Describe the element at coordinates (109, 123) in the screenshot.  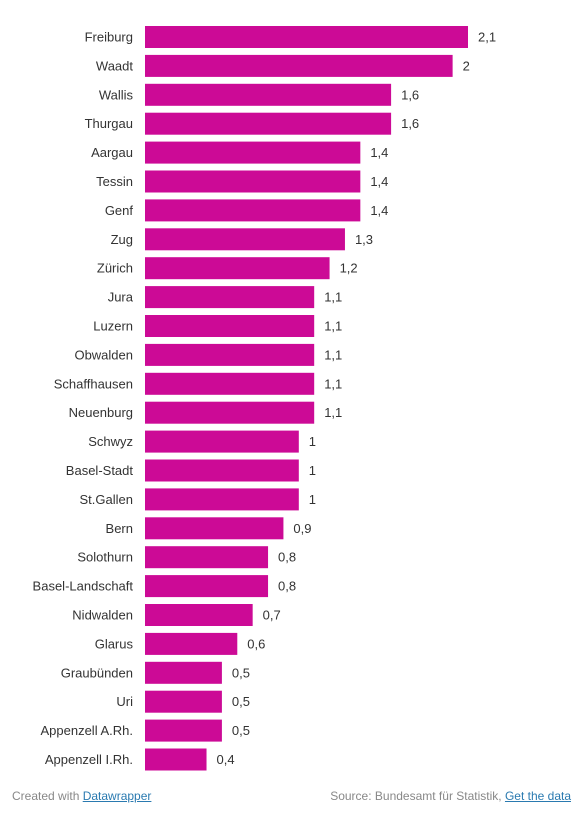
I see `category-label: Thurgau` at that location.